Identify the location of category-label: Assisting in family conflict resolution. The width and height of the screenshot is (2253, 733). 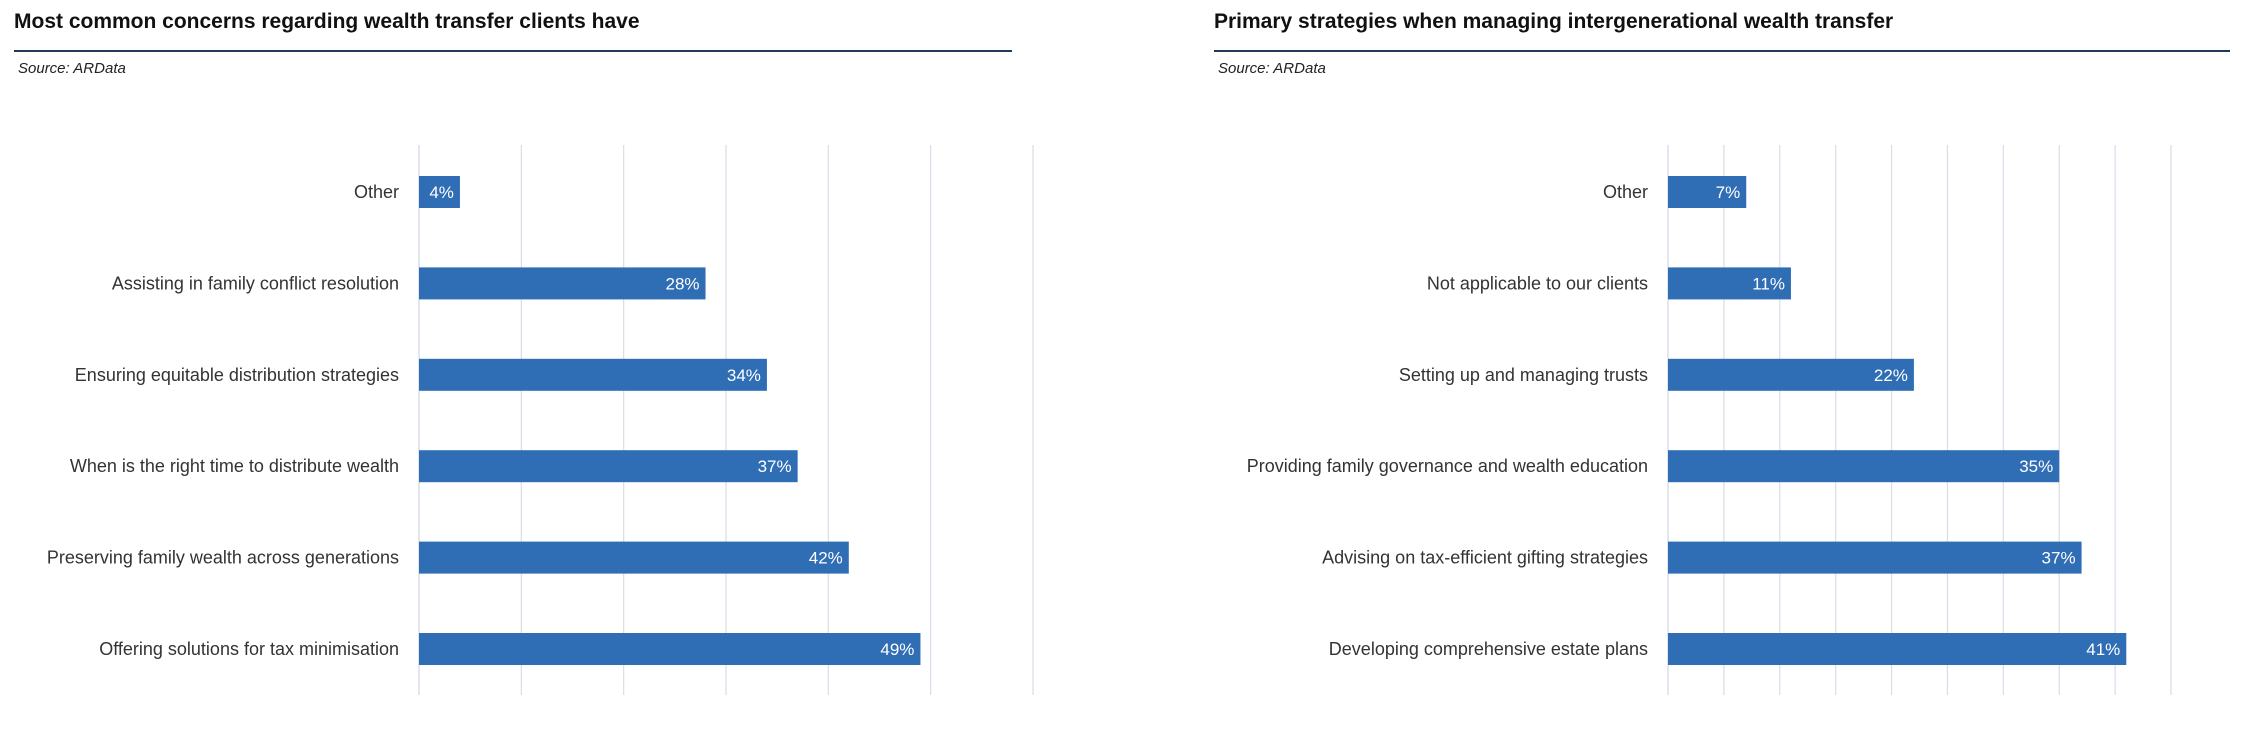
(255, 283).